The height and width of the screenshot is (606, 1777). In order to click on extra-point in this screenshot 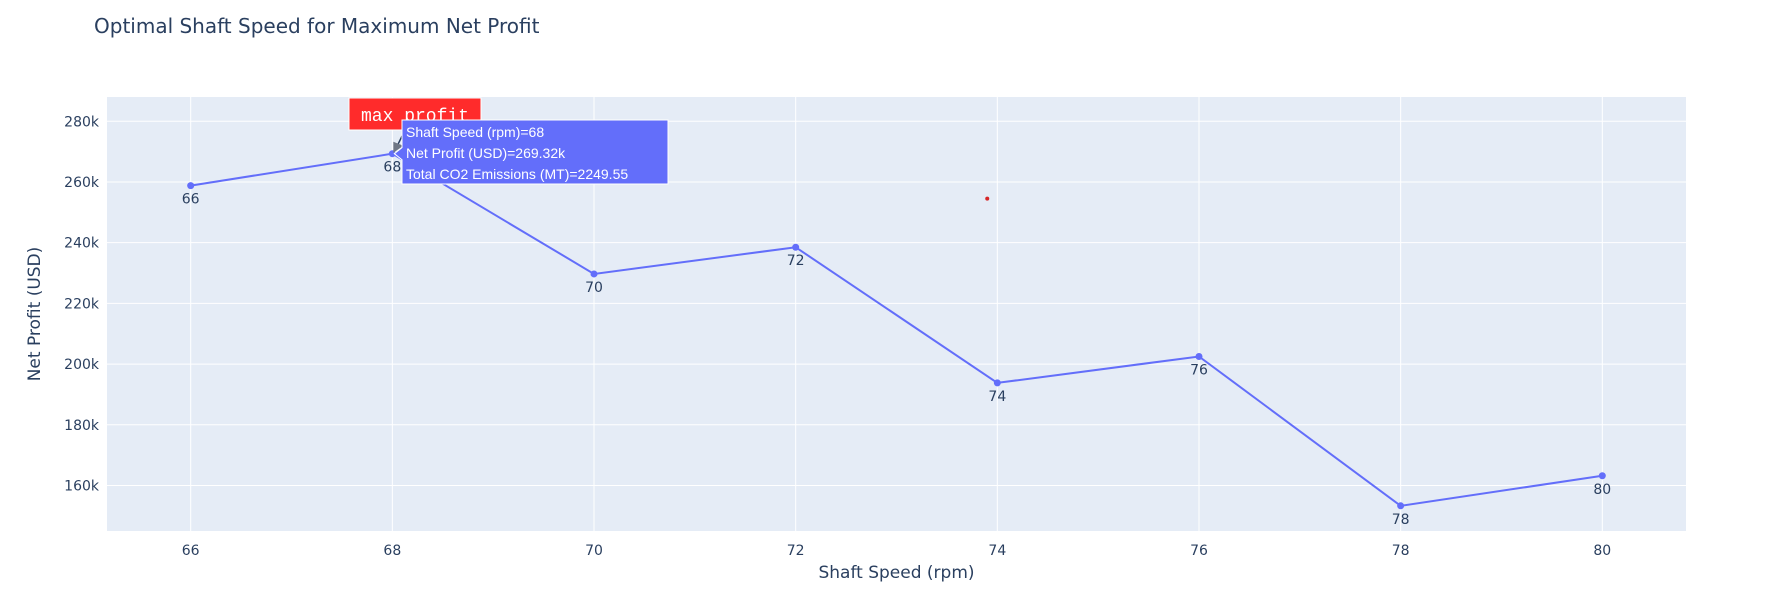, I will do `click(987, 198)`.